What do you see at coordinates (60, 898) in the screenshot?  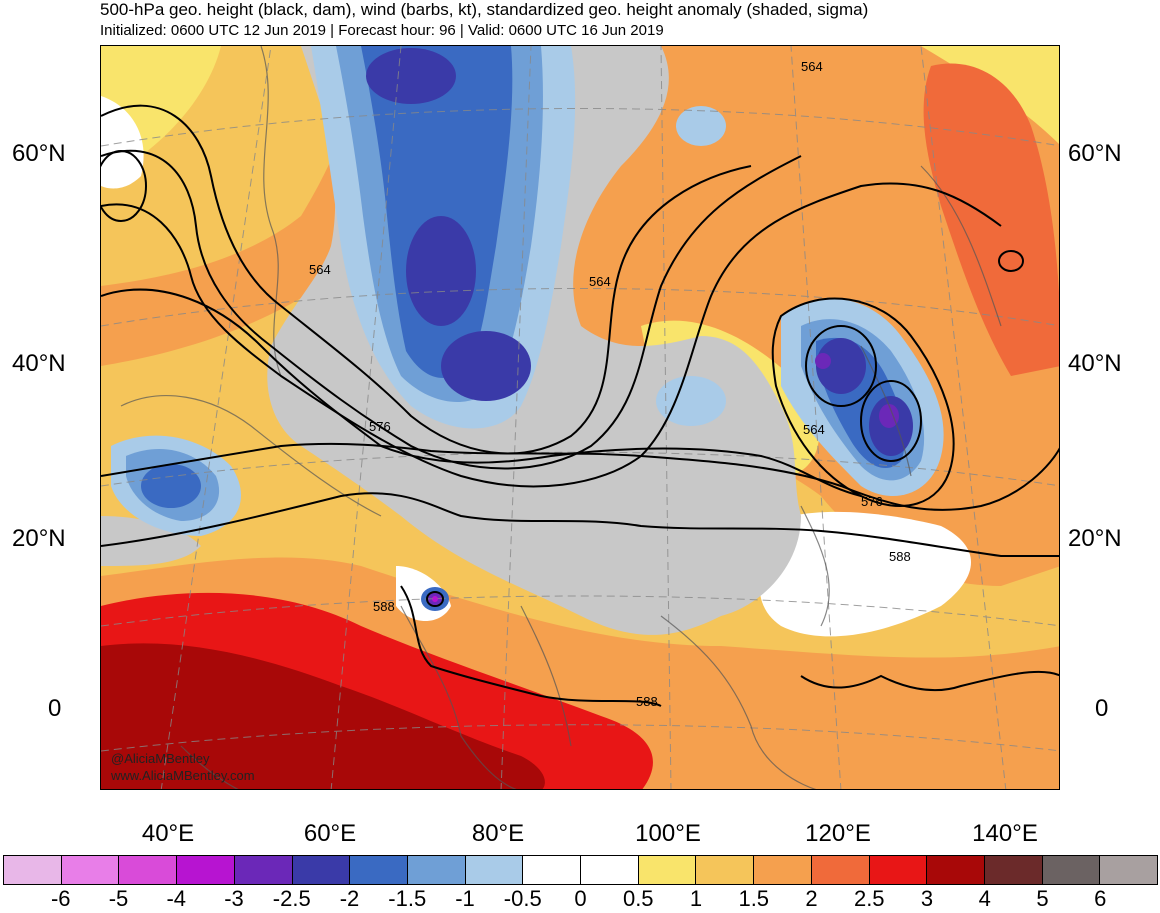 I see `colorbar-tick-label: -6` at bounding box center [60, 898].